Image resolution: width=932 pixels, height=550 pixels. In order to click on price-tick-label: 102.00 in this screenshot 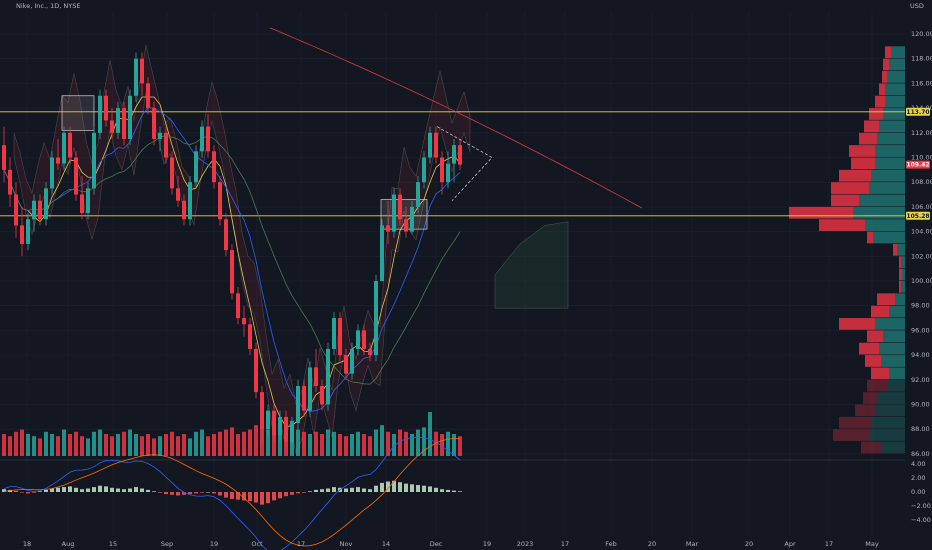, I will do `click(921, 256)`.